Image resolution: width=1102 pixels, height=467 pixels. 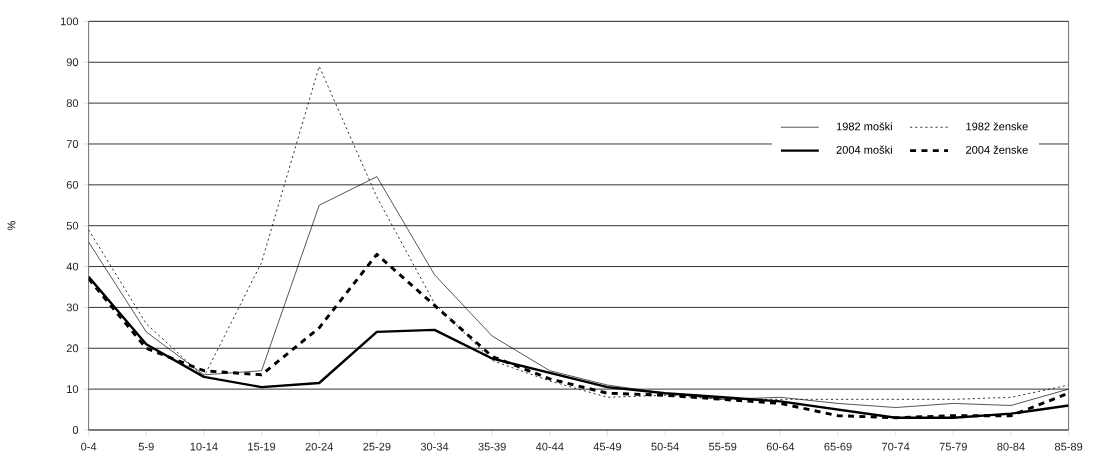 I want to click on y-tick-label: 40, so click(x=72, y=266).